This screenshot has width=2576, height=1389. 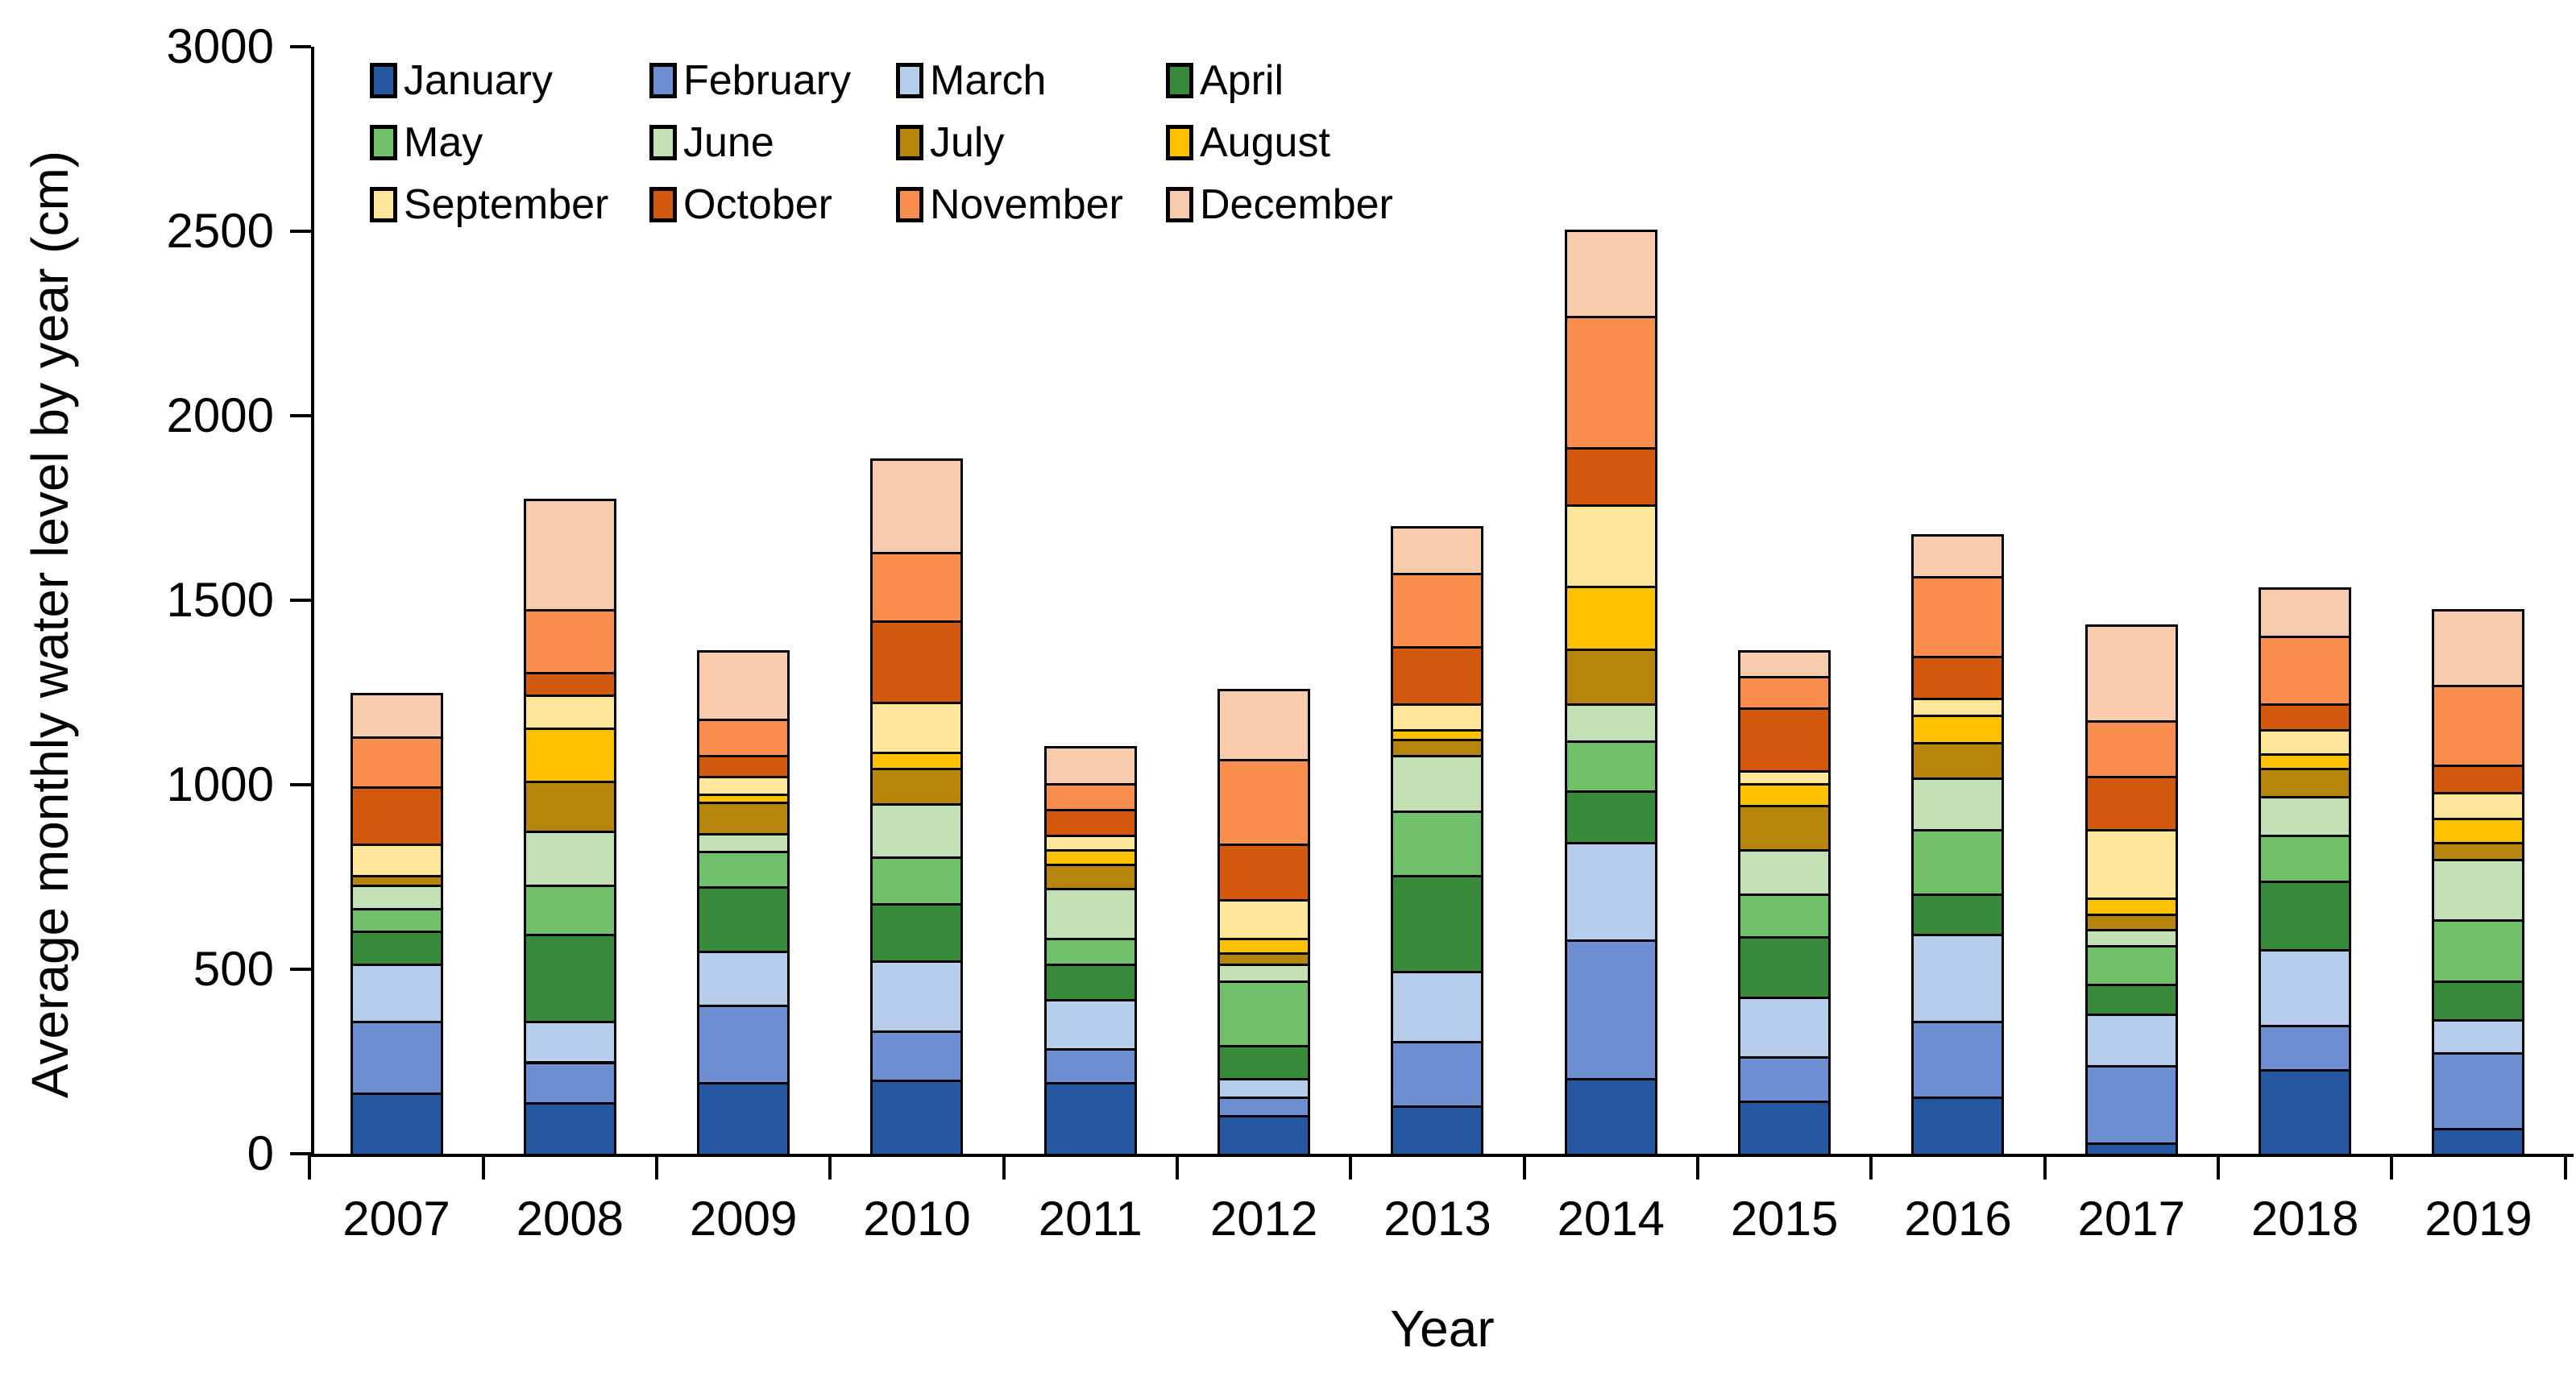 I want to click on bar-segment-may-2016, so click(x=1958, y=862).